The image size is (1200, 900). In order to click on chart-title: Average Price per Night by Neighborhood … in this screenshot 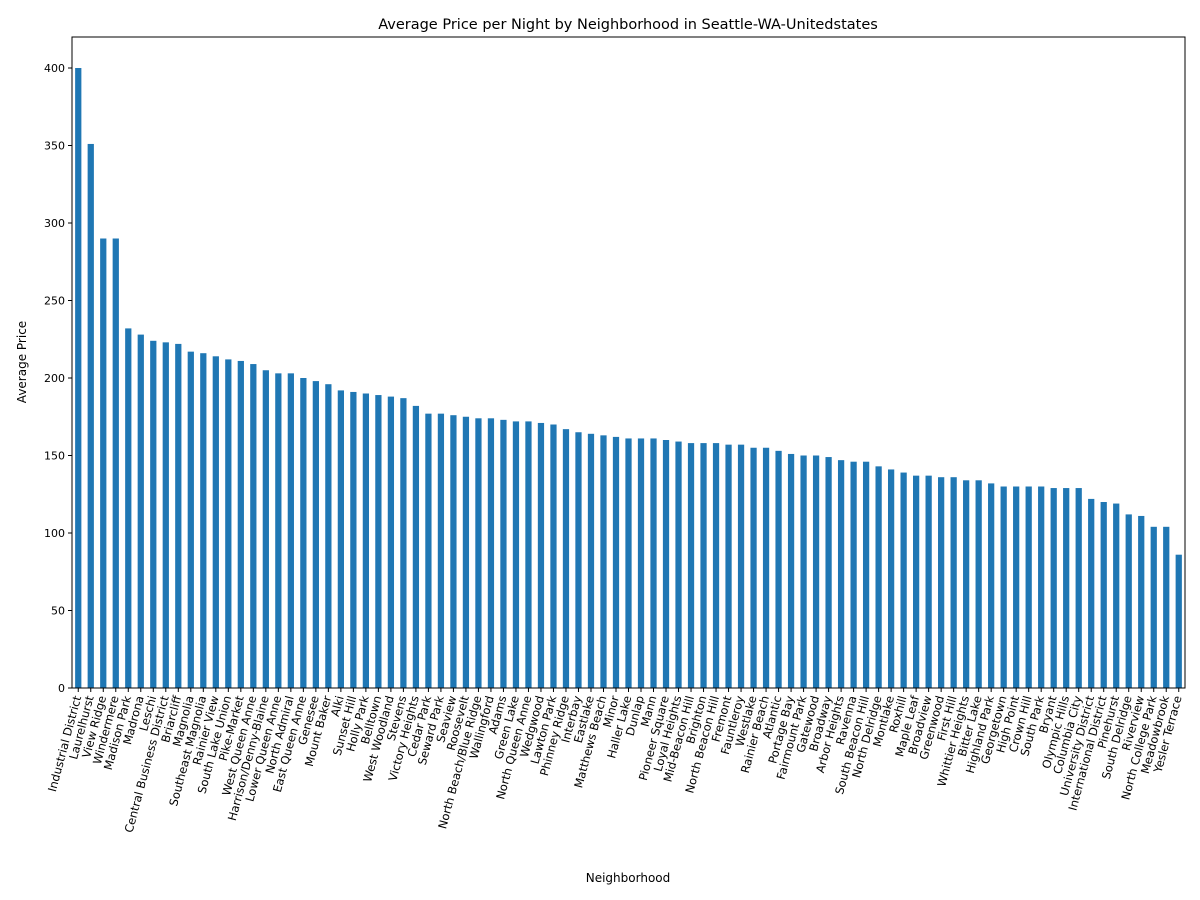, I will do `click(628, 25)`.